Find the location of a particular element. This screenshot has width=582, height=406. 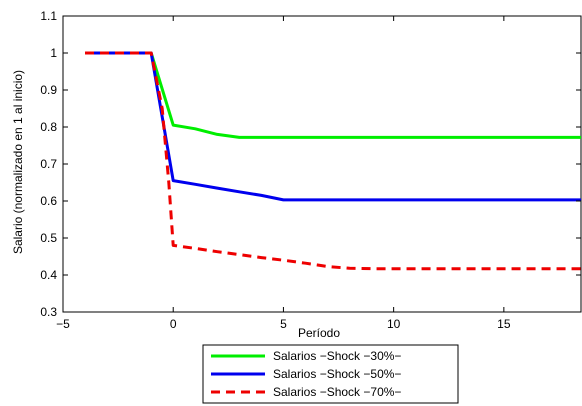

y-tick-label: 0.4 is located at coordinates (48, 275).